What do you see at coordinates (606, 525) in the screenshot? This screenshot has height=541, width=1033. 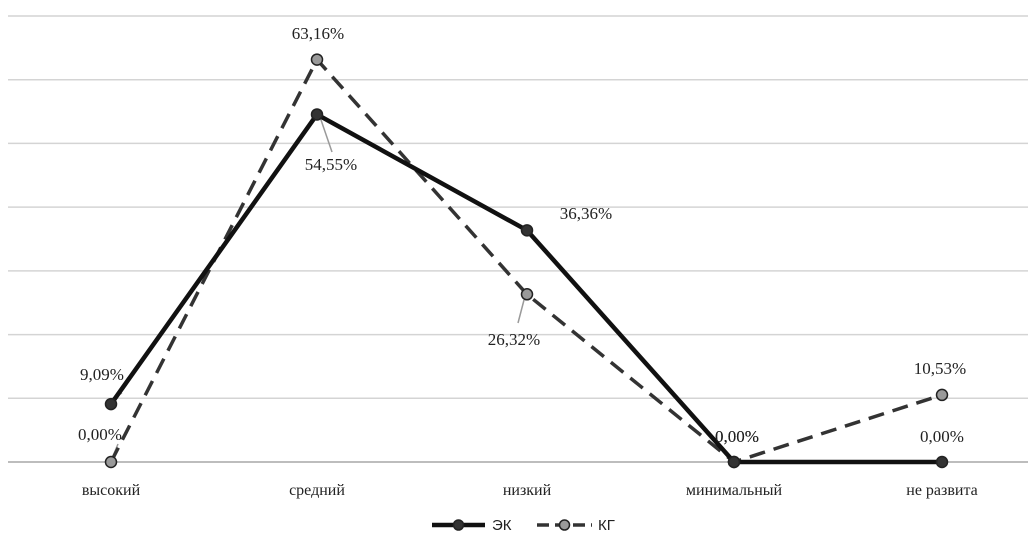 I see `legend-label: КГ` at bounding box center [606, 525].